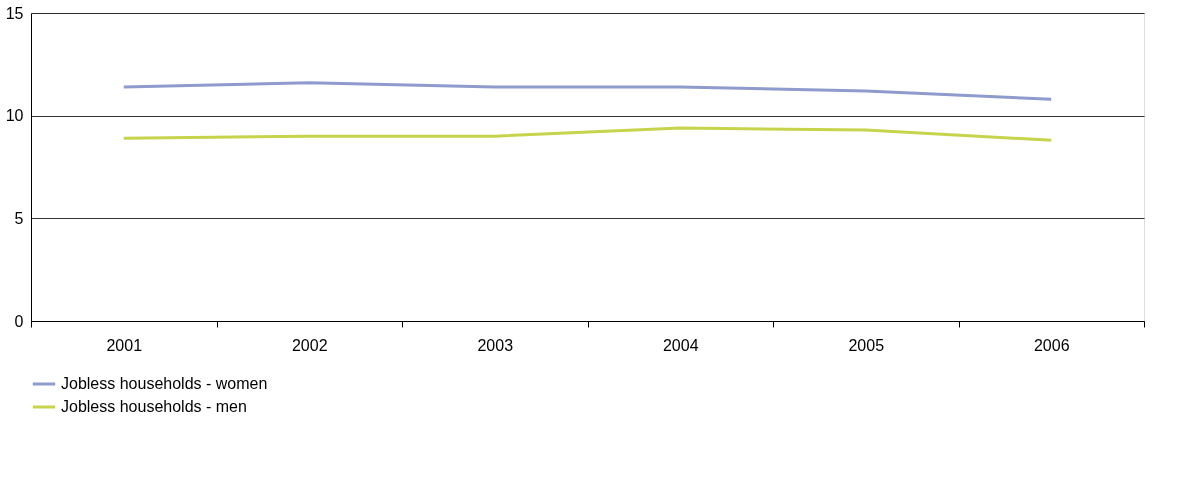  Describe the element at coordinates (19, 321) in the screenshot. I see `y-tick-label: 0` at that location.